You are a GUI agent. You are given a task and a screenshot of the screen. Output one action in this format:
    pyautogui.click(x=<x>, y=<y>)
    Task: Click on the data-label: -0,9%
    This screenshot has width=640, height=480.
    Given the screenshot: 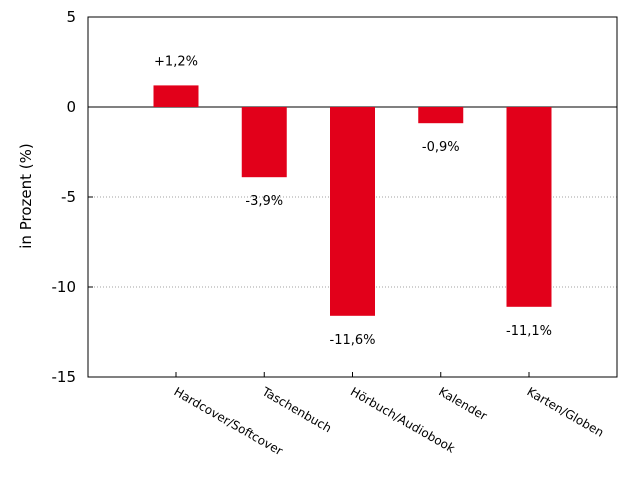 What is the action you would take?
    pyautogui.click(x=441, y=147)
    